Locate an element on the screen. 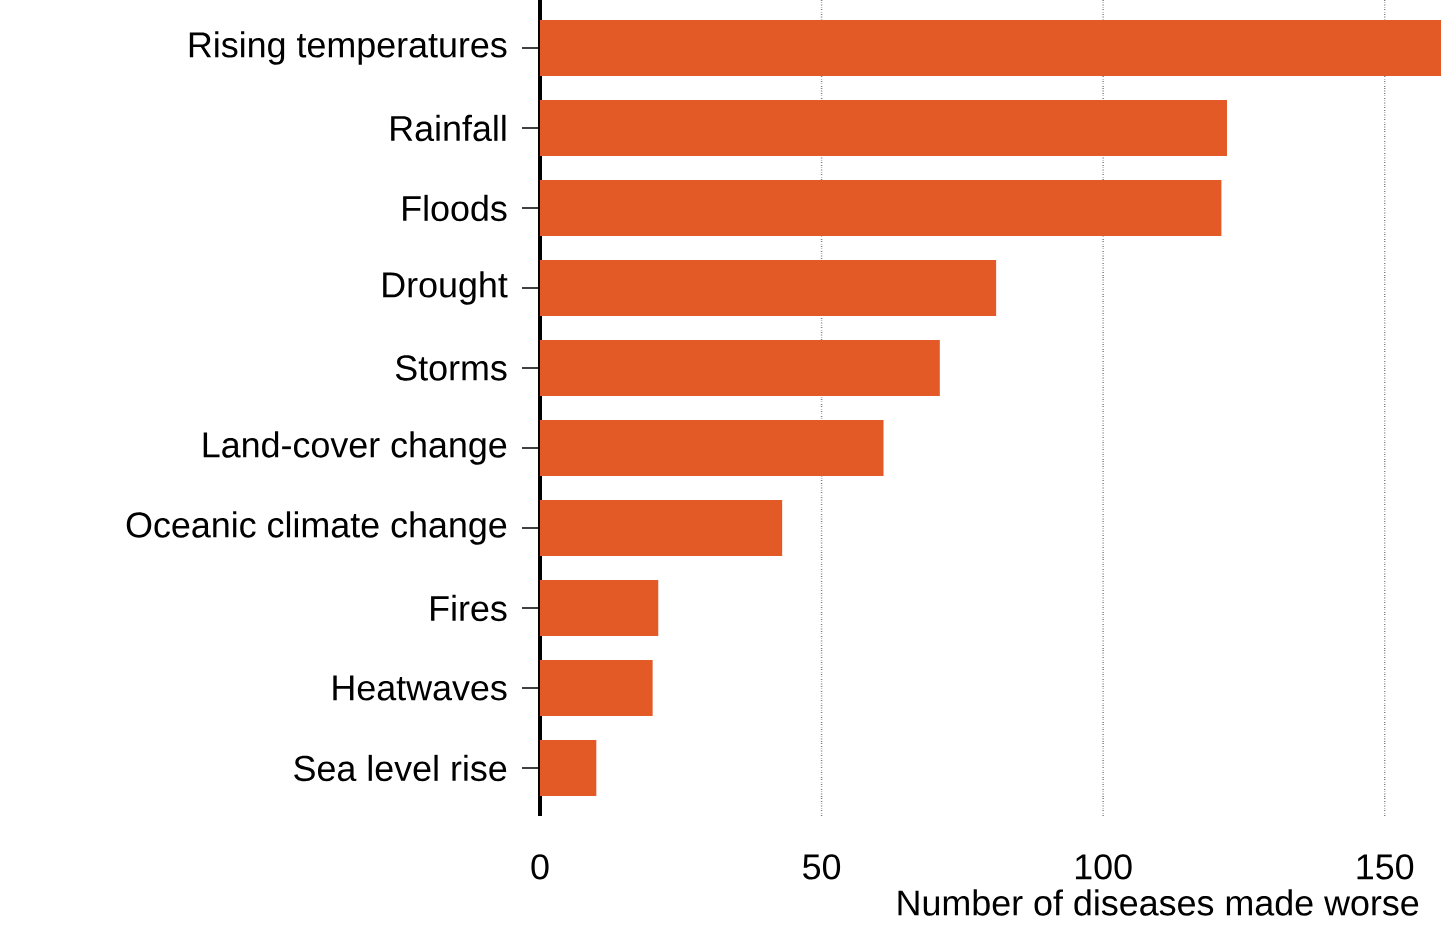 The width and height of the screenshot is (1443, 943). x-tick-label: 100 is located at coordinates (1103, 867).